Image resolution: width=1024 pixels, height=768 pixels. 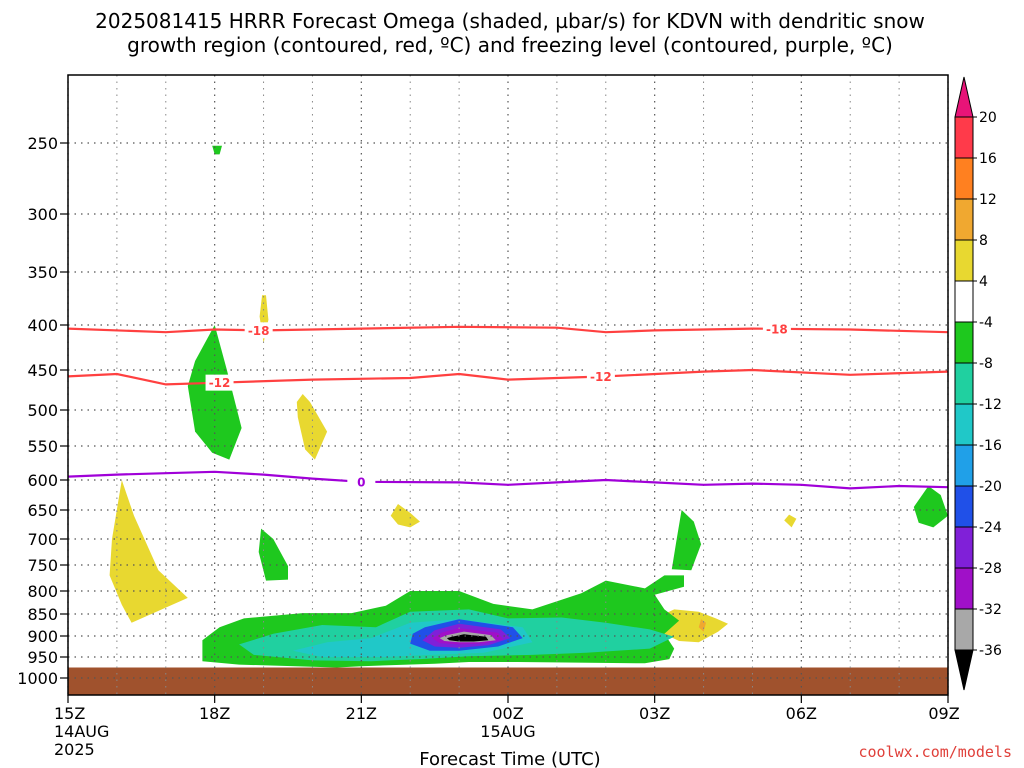 I want to click on y-tick-label-500: 500, so click(x=42, y=410).